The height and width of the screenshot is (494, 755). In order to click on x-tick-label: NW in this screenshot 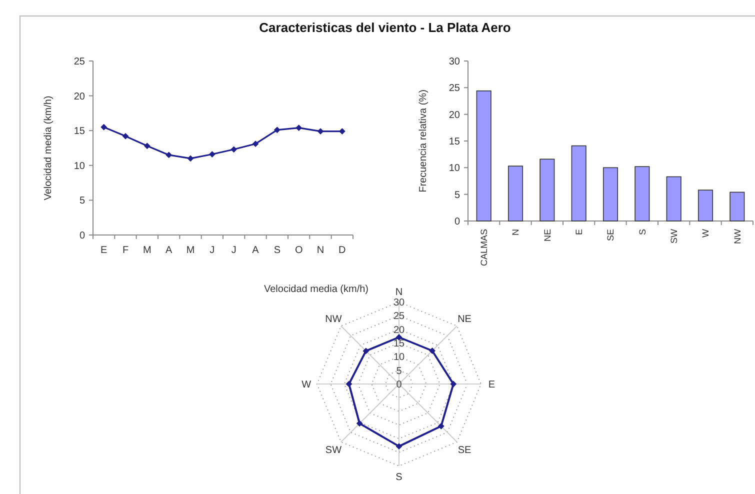, I will do `click(737, 236)`.